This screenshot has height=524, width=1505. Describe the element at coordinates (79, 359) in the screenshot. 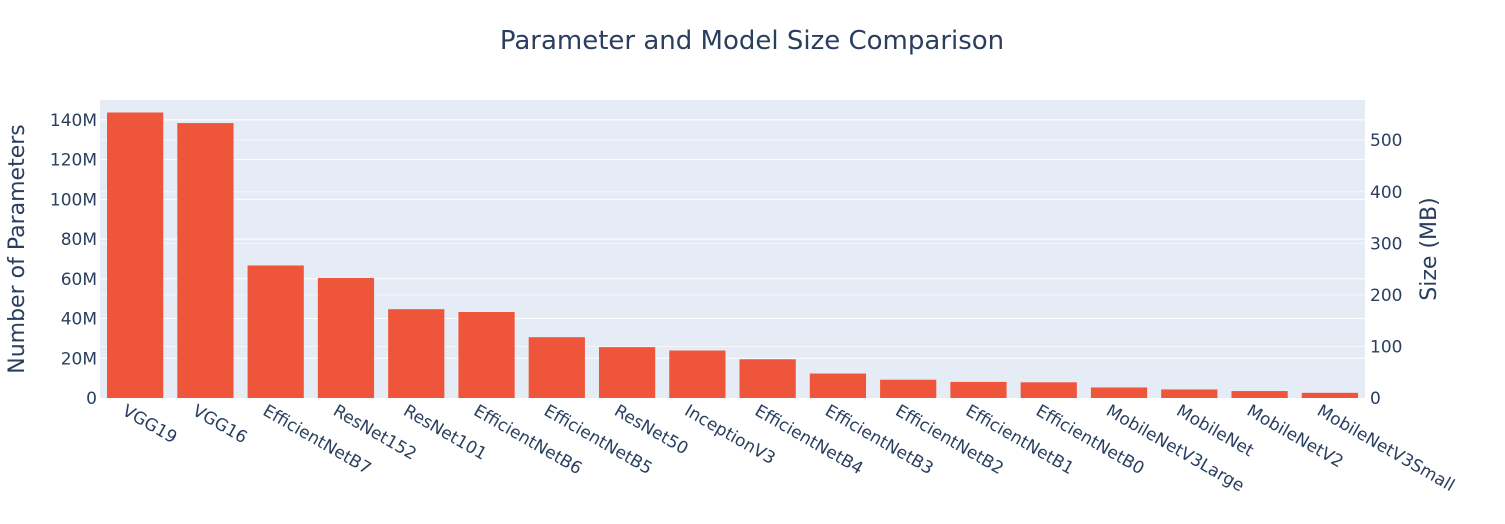

I see `y-tick-label: 20M` at that location.